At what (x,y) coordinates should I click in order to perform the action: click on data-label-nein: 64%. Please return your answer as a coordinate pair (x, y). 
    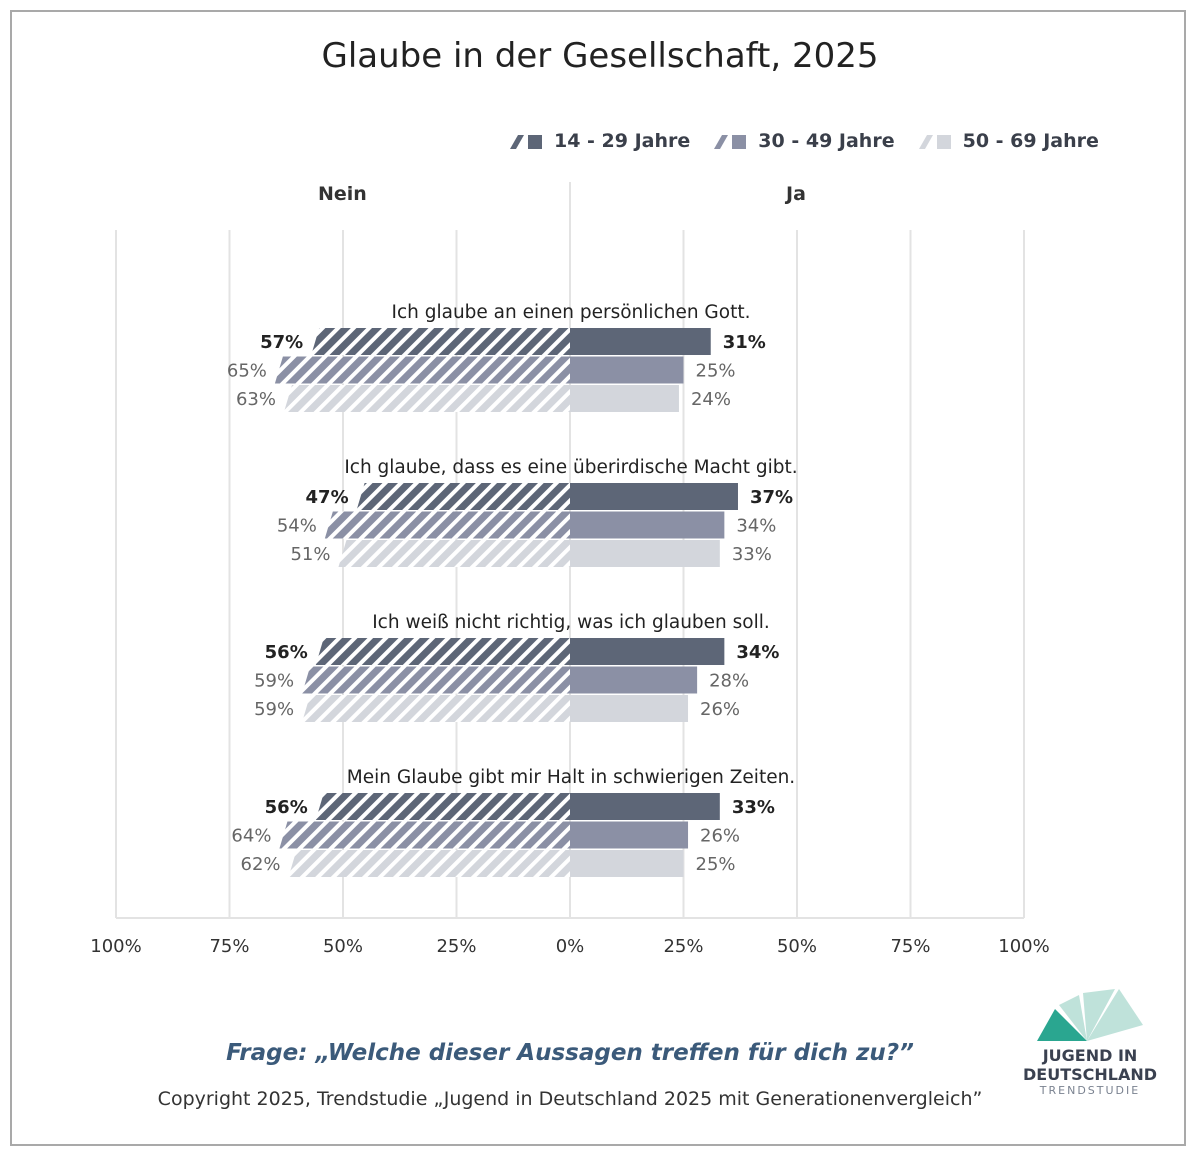
    Looking at the image, I should click on (251, 836).